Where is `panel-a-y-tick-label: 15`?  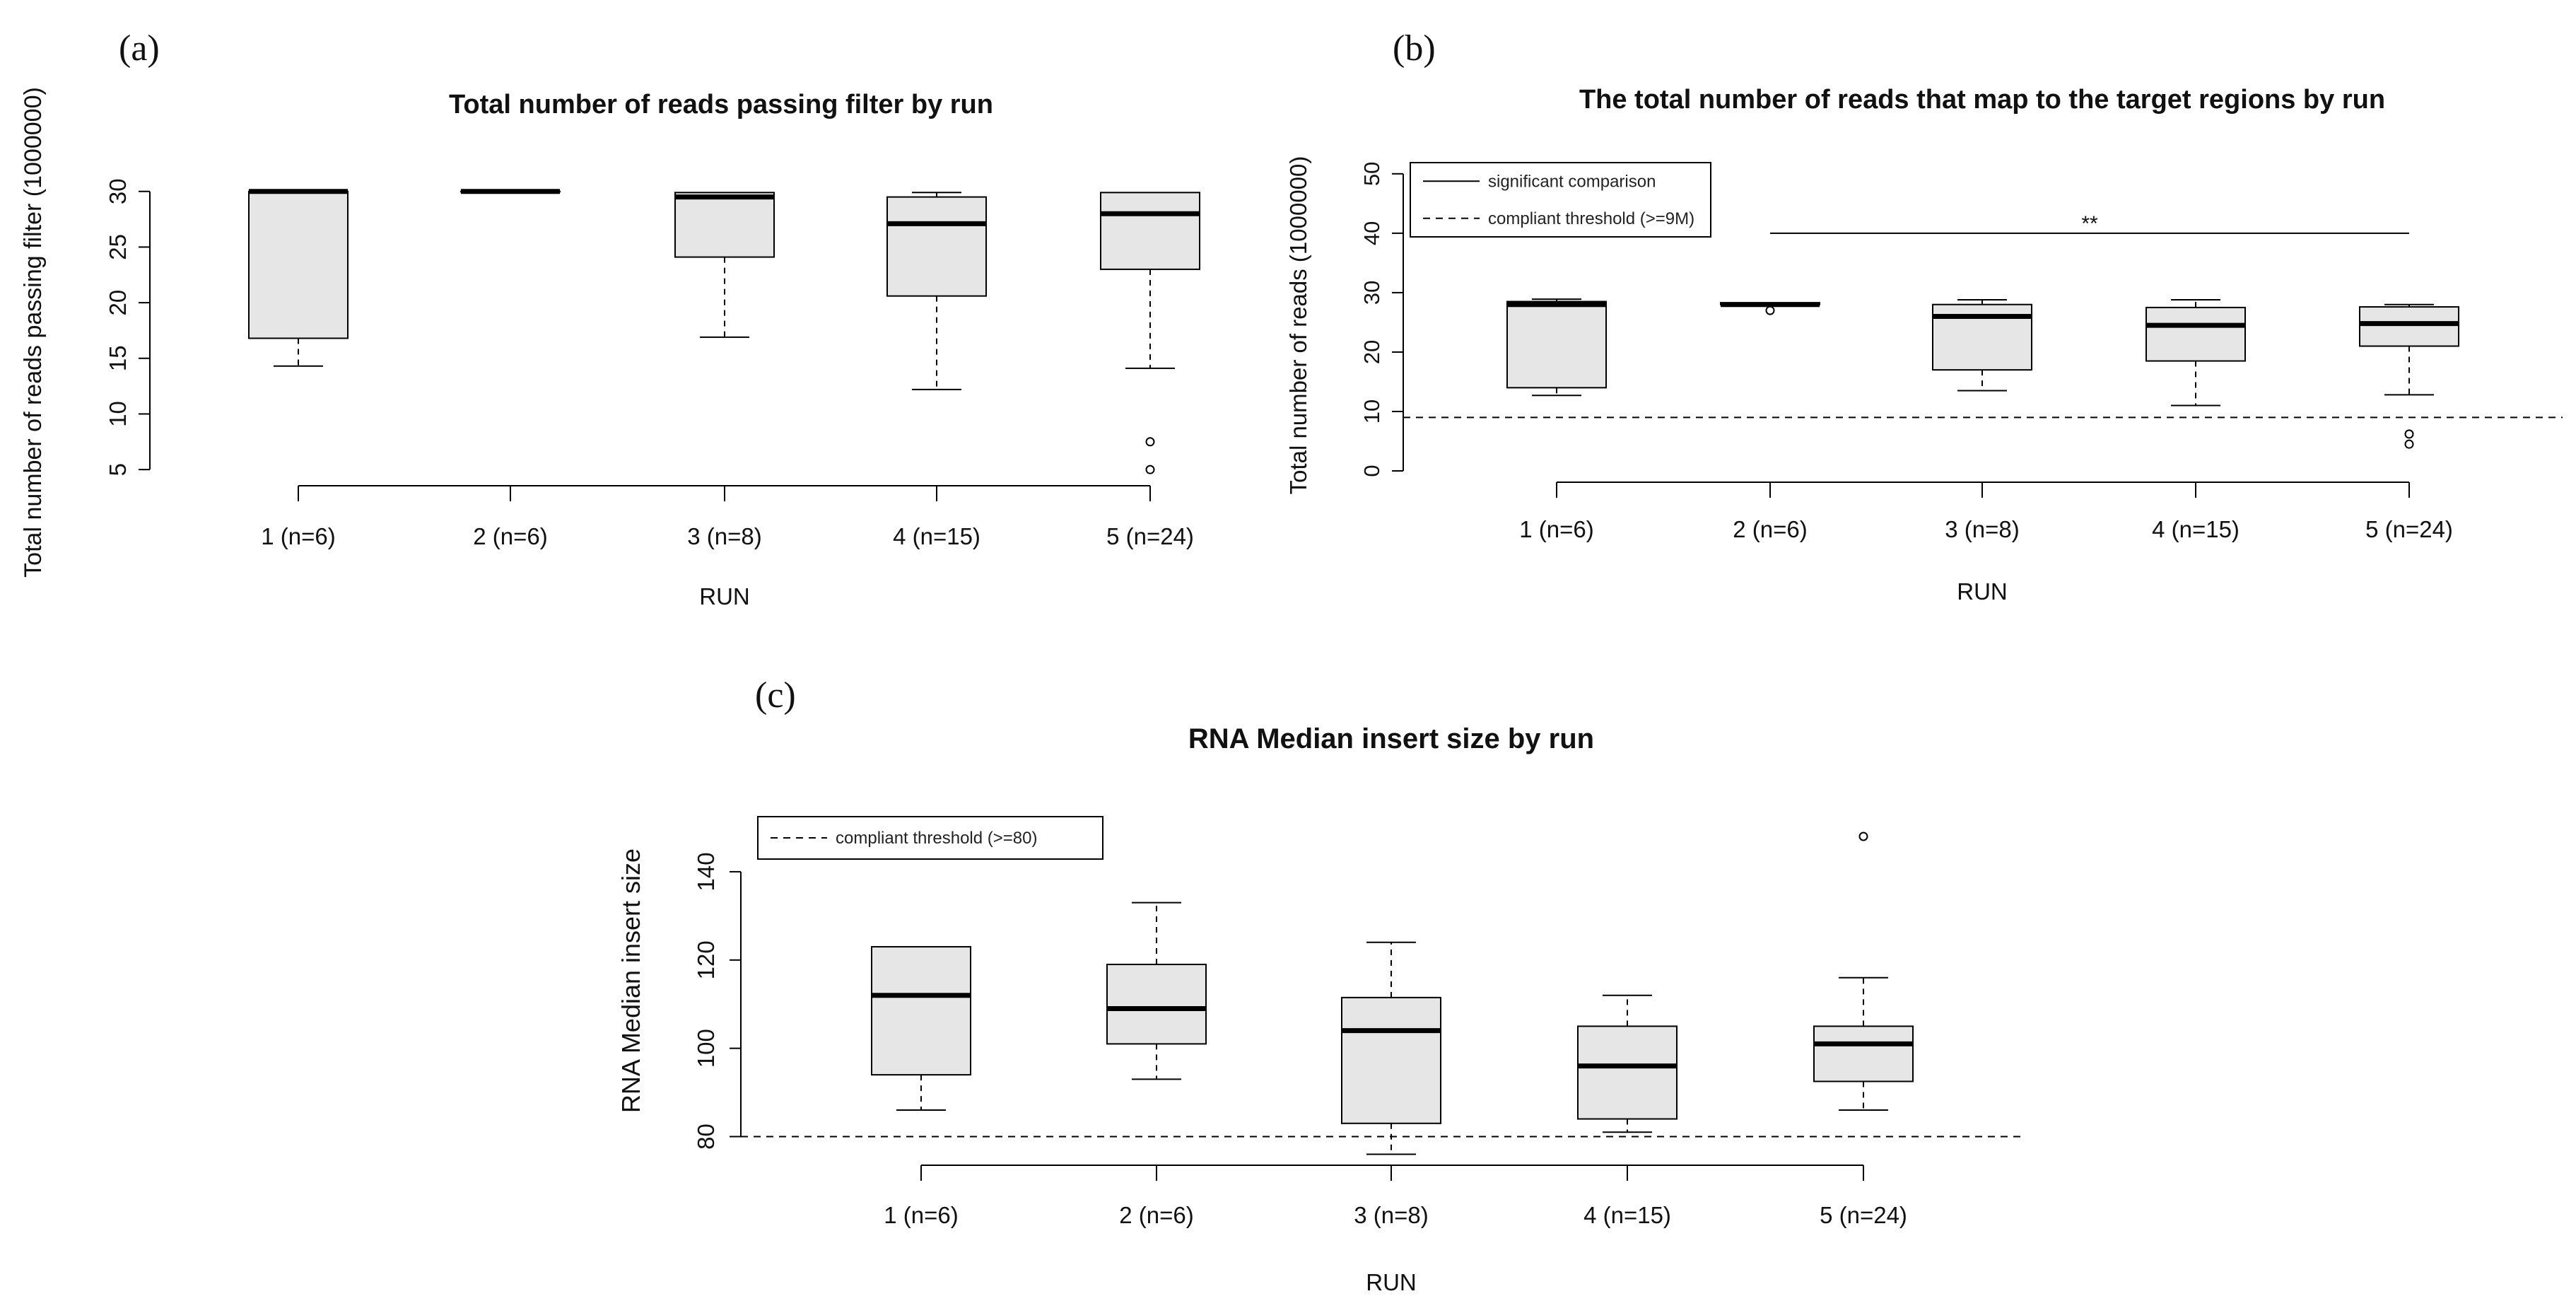
panel-a-y-tick-label: 15 is located at coordinates (118, 358).